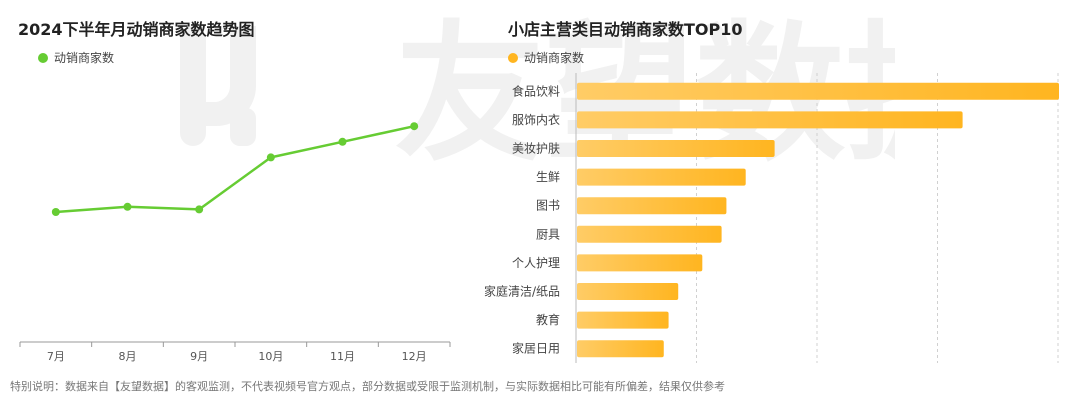 Image resolution: width=1080 pixels, height=404 pixels. Describe the element at coordinates (235, 169) in the screenshot. I see `series-line` at that location.